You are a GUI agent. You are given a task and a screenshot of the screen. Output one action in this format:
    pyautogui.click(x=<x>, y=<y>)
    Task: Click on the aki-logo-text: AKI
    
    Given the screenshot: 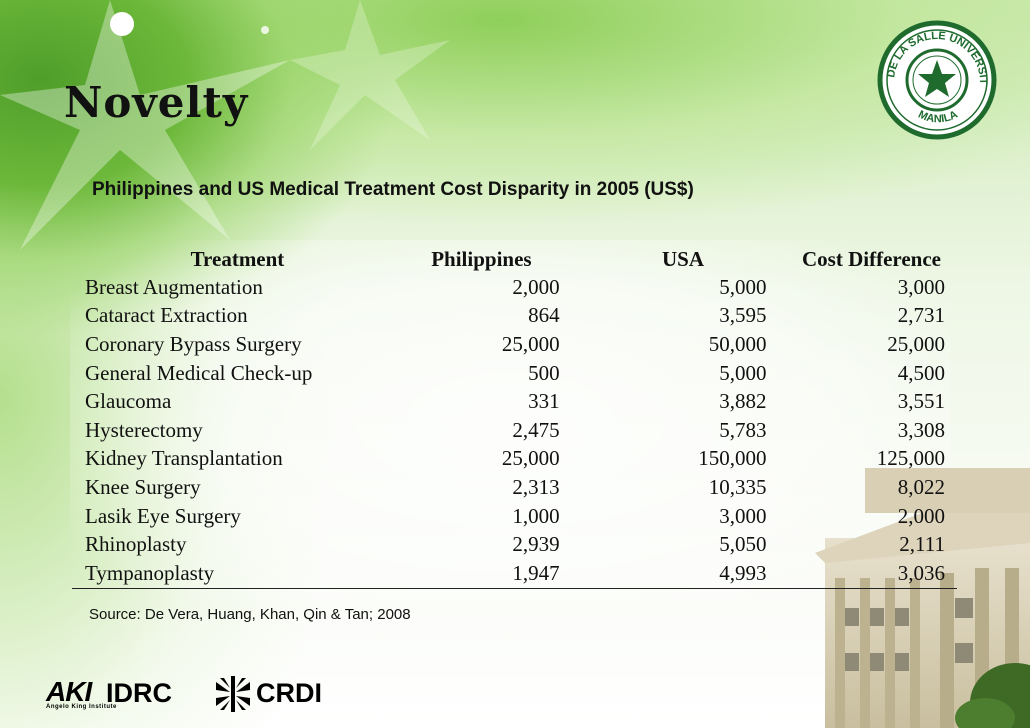 What is the action you would take?
    pyautogui.click(x=69, y=691)
    